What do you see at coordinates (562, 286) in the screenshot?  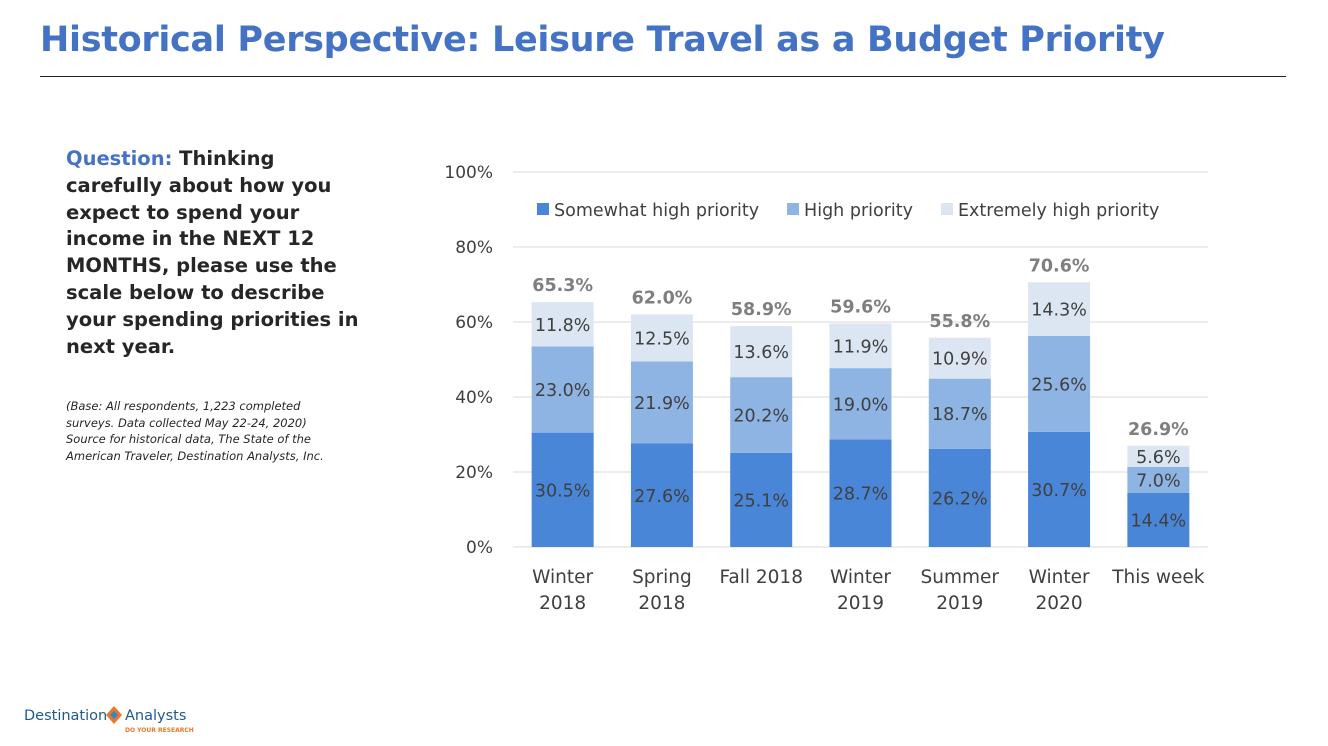 I see `total-label: 65.3%` at bounding box center [562, 286].